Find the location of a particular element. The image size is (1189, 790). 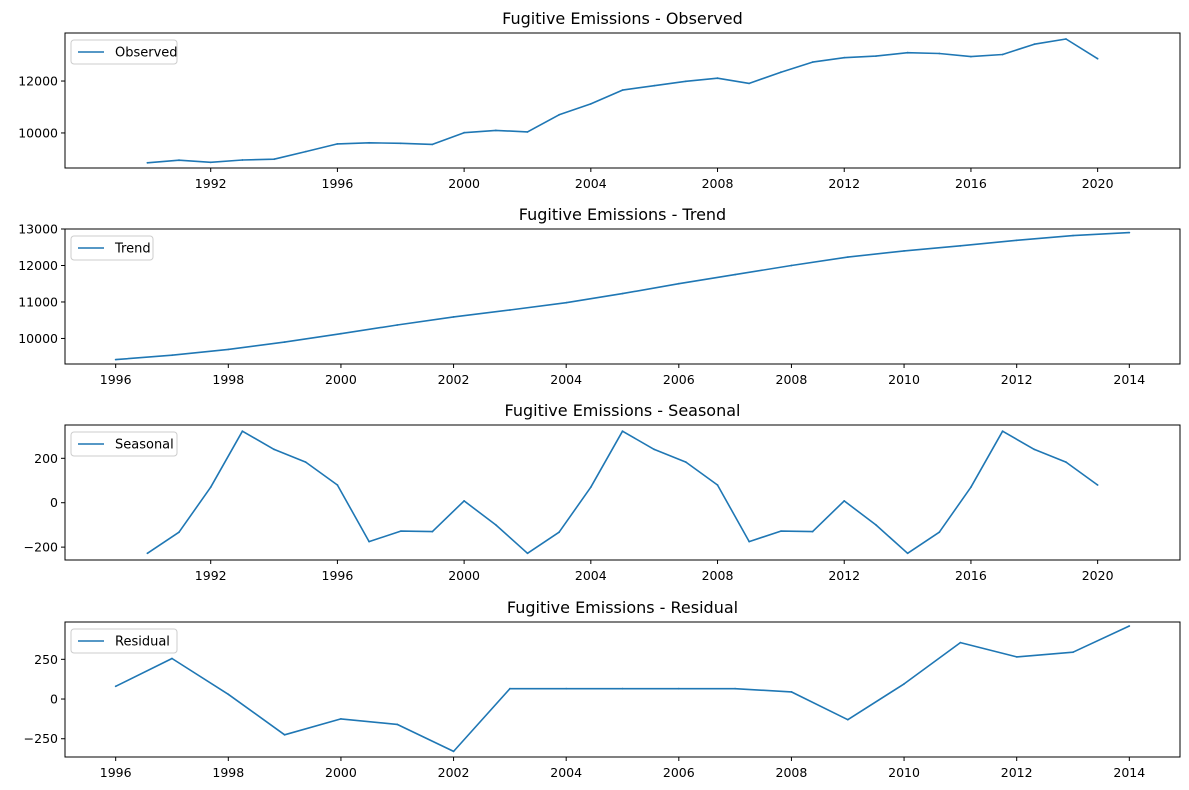

subplot-title: Fugitive Emissions - Observed is located at coordinates (622, 18).